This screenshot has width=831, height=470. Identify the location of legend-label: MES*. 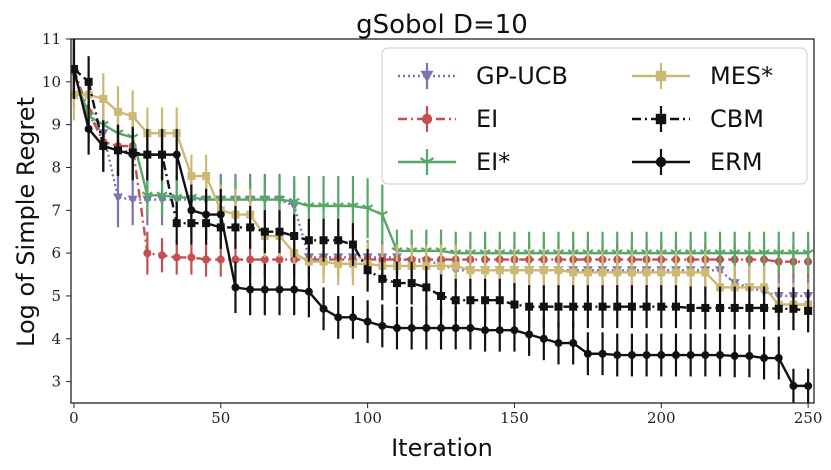
(741, 76).